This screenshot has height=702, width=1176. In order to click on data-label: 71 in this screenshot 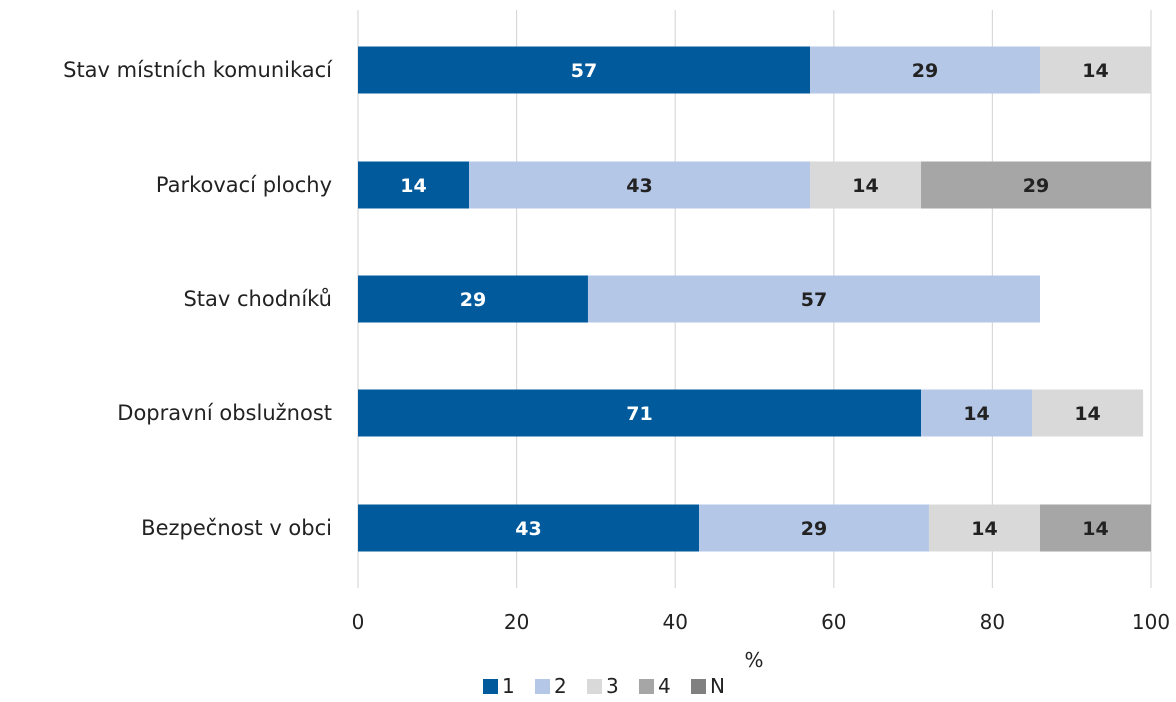, I will do `click(639, 414)`.